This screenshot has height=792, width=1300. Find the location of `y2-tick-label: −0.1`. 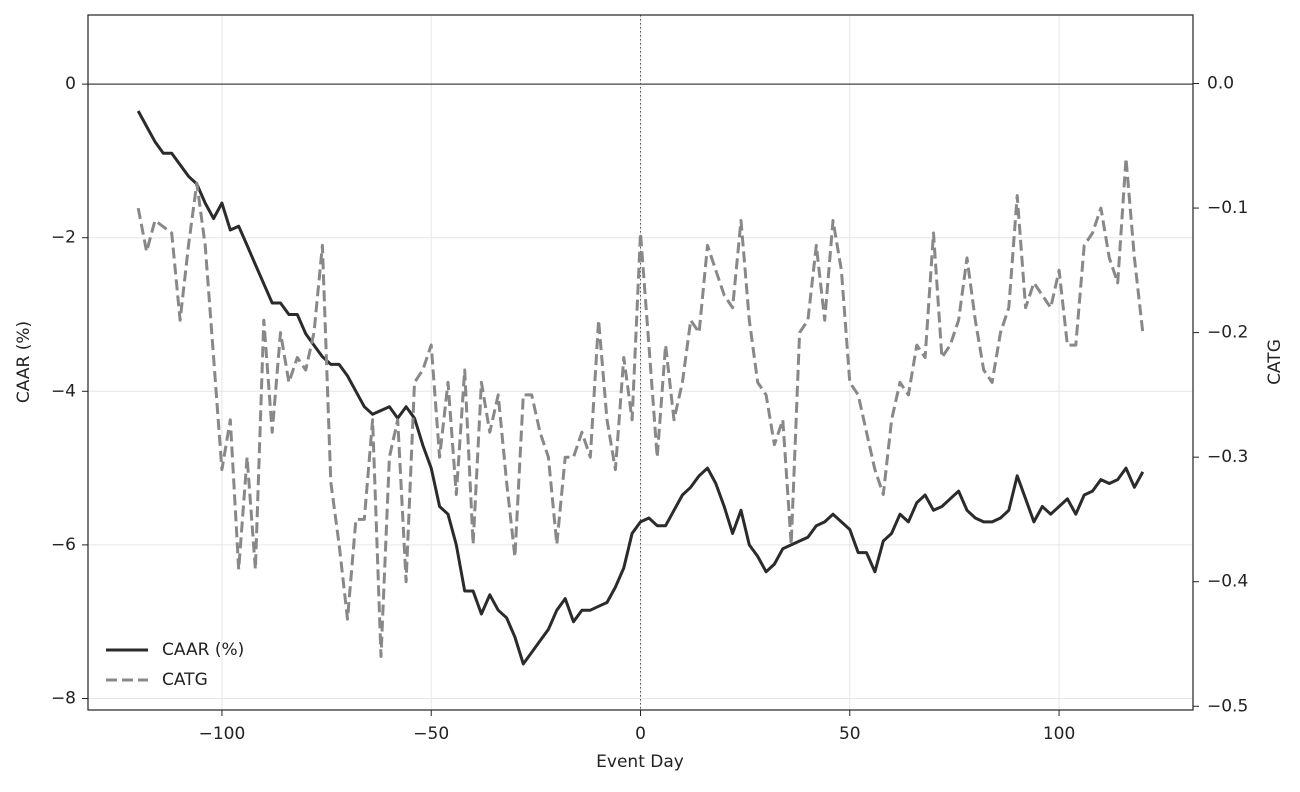

y2-tick-label: −0.1 is located at coordinates (1227, 208).